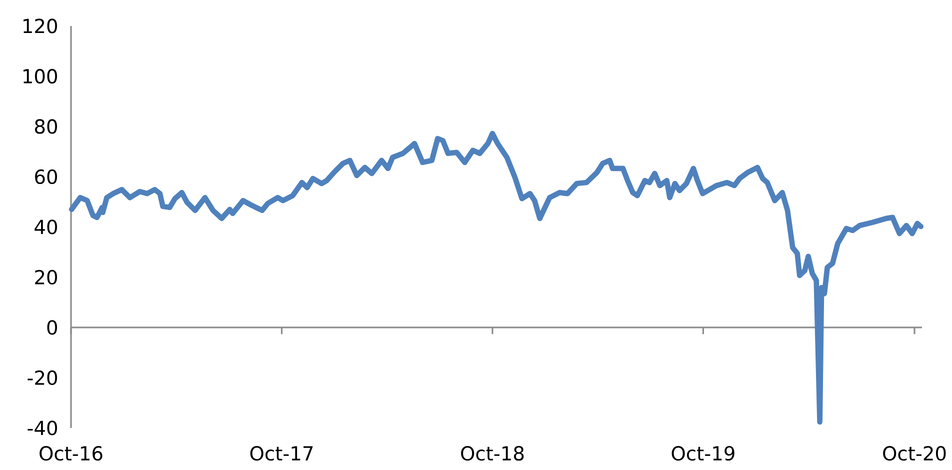 The height and width of the screenshot is (470, 952). What do you see at coordinates (46, 126) in the screenshot?
I see `y-tick-label: 80` at bounding box center [46, 126].